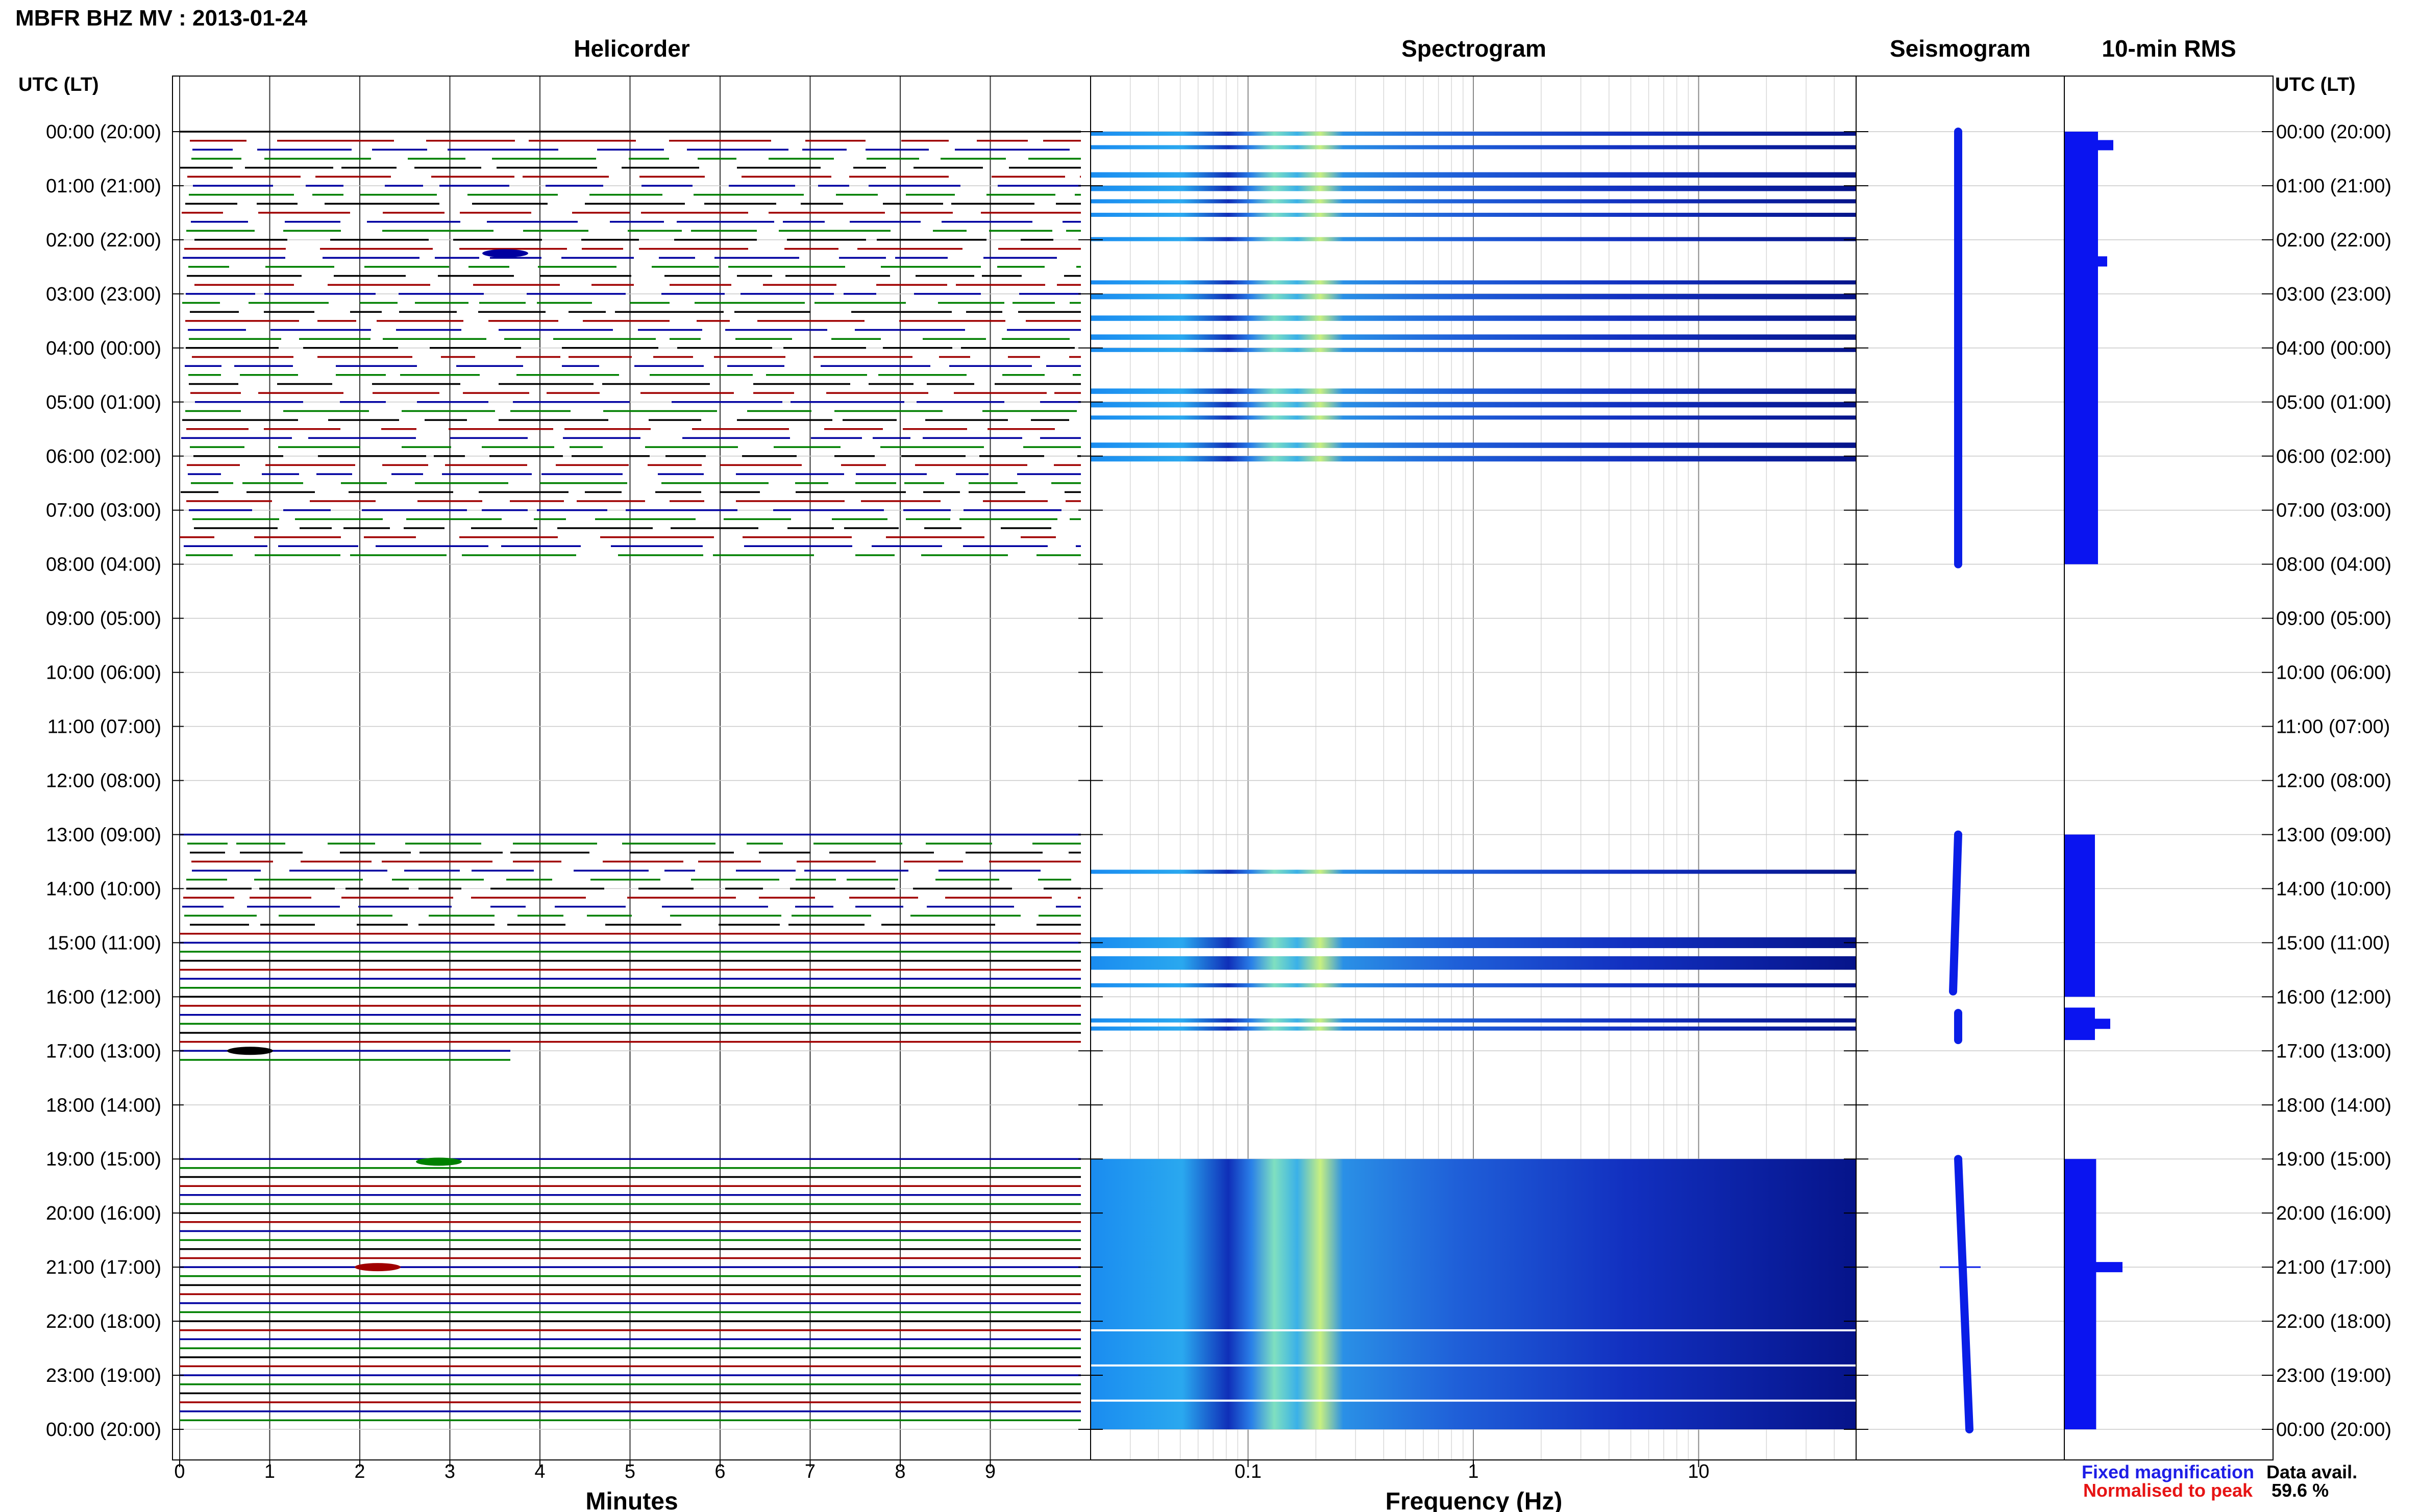  What do you see at coordinates (631, 1500) in the screenshot?
I see `x-axis-label-minutes: Minutes` at bounding box center [631, 1500].